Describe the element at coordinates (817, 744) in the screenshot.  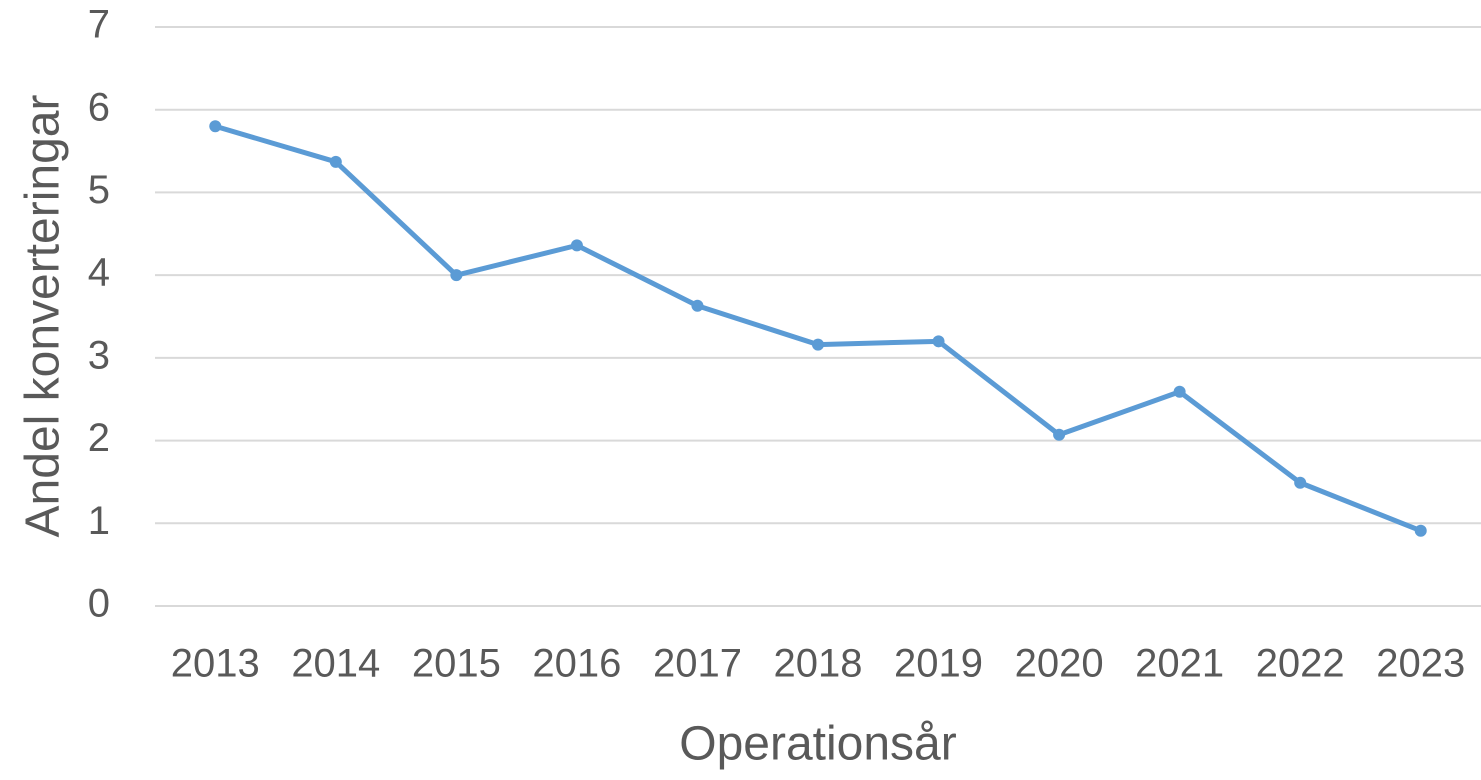
I see `x-axis-title: Operationsår` at that location.